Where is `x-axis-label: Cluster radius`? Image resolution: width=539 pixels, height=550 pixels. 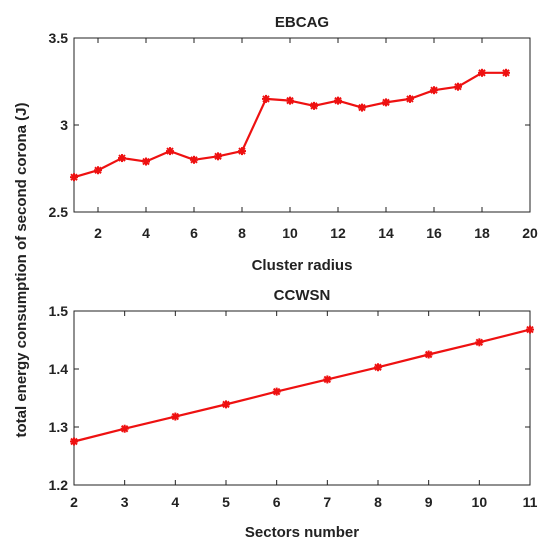
x-axis-label: Cluster radius is located at coordinates (302, 265).